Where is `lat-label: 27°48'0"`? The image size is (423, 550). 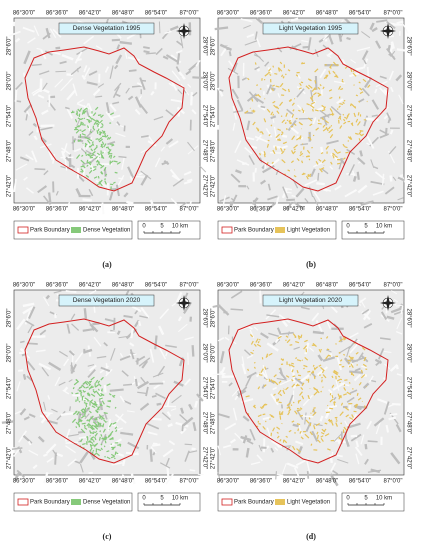 lat-label: 27°48'0" is located at coordinates (204, 423).